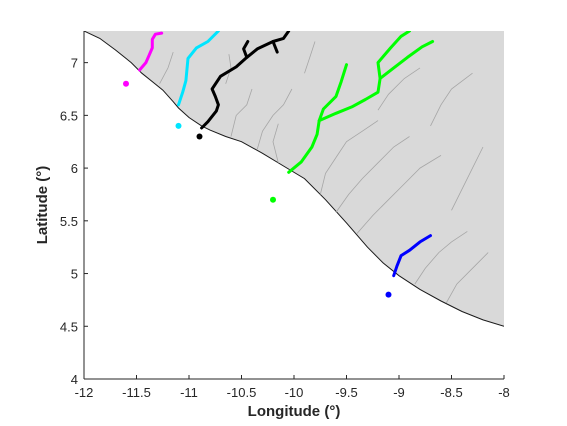  What do you see at coordinates (504, 392) in the screenshot?
I see `x-tick-label: -8` at bounding box center [504, 392].